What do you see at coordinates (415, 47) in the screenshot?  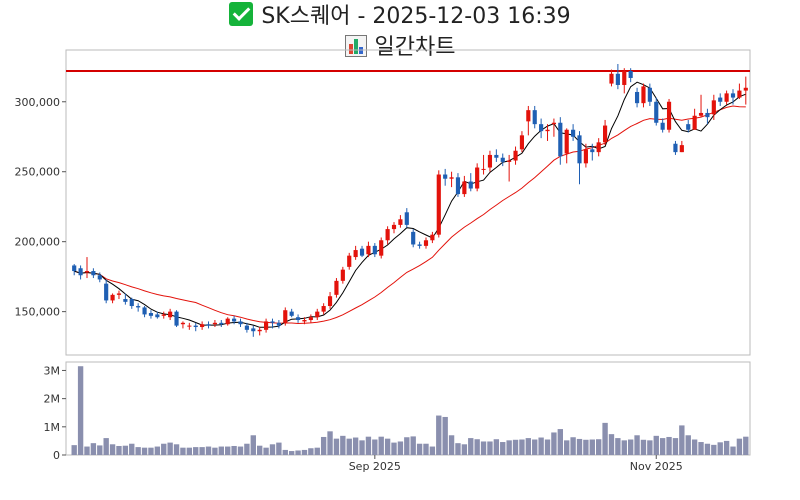 I see `chart-subtitle-text: 일간차트` at bounding box center [415, 47].